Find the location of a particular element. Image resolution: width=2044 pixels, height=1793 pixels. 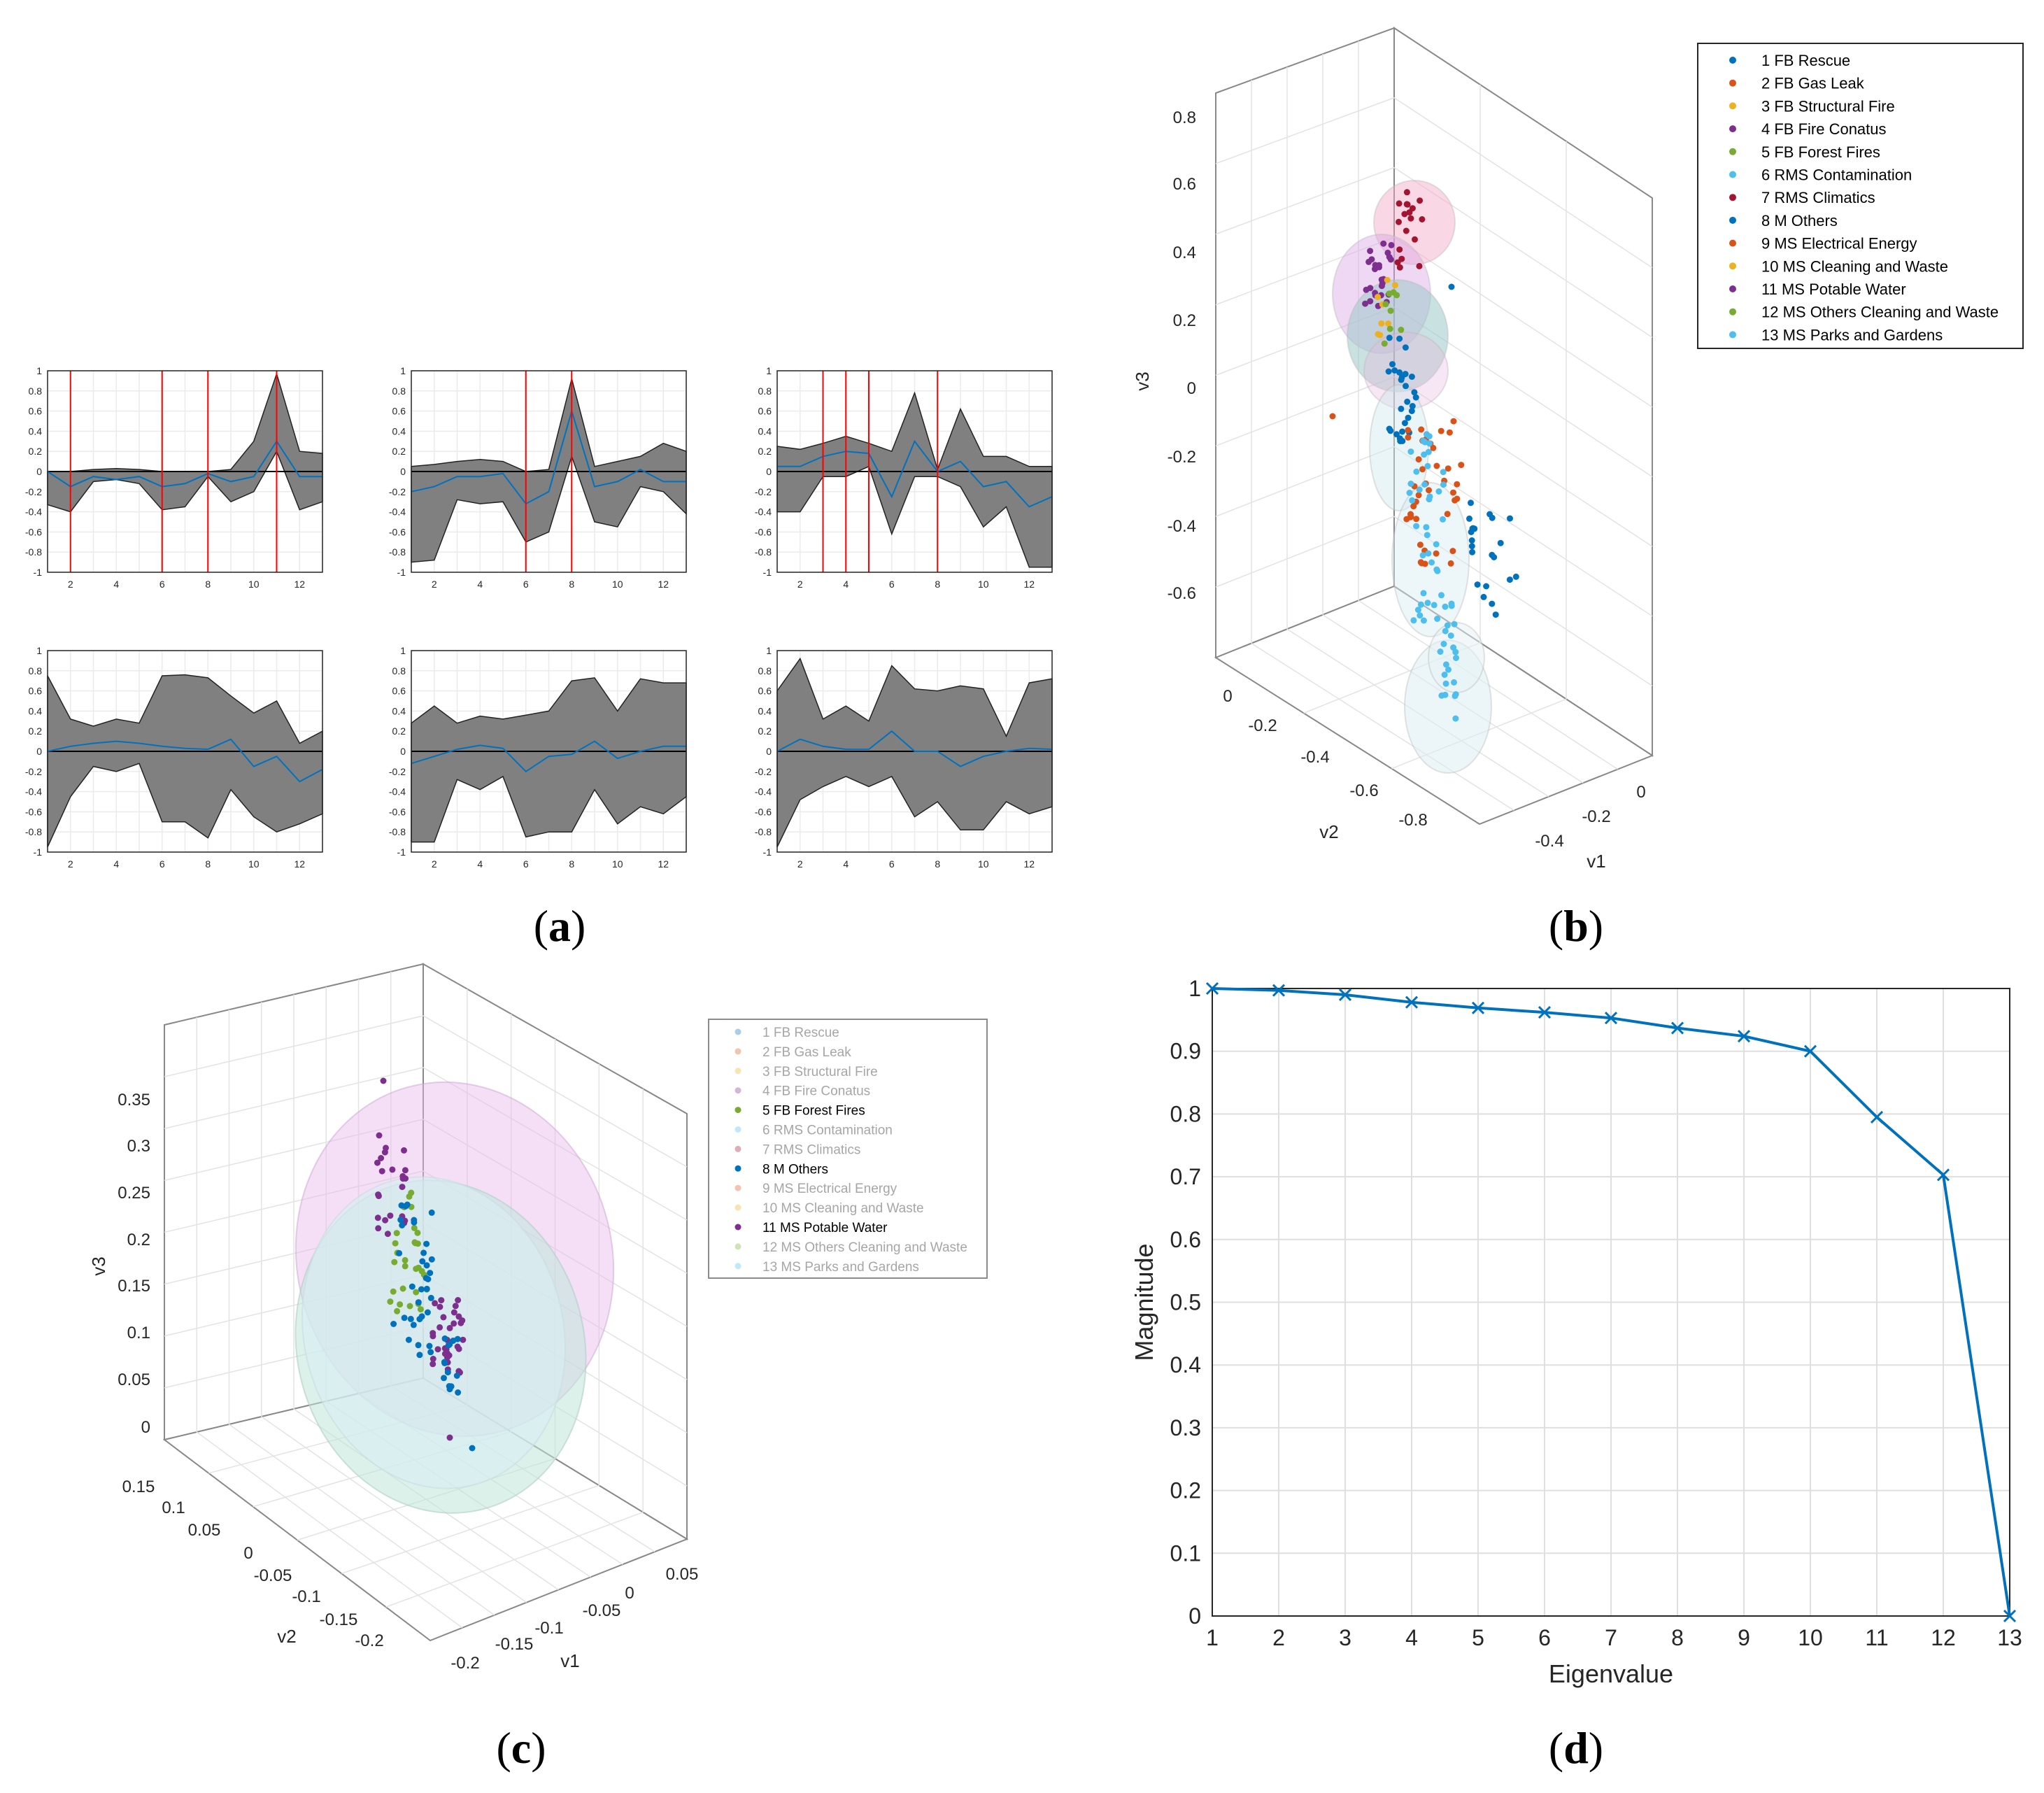

z-tick-label: 0.4 is located at coordinates (1184, 253).